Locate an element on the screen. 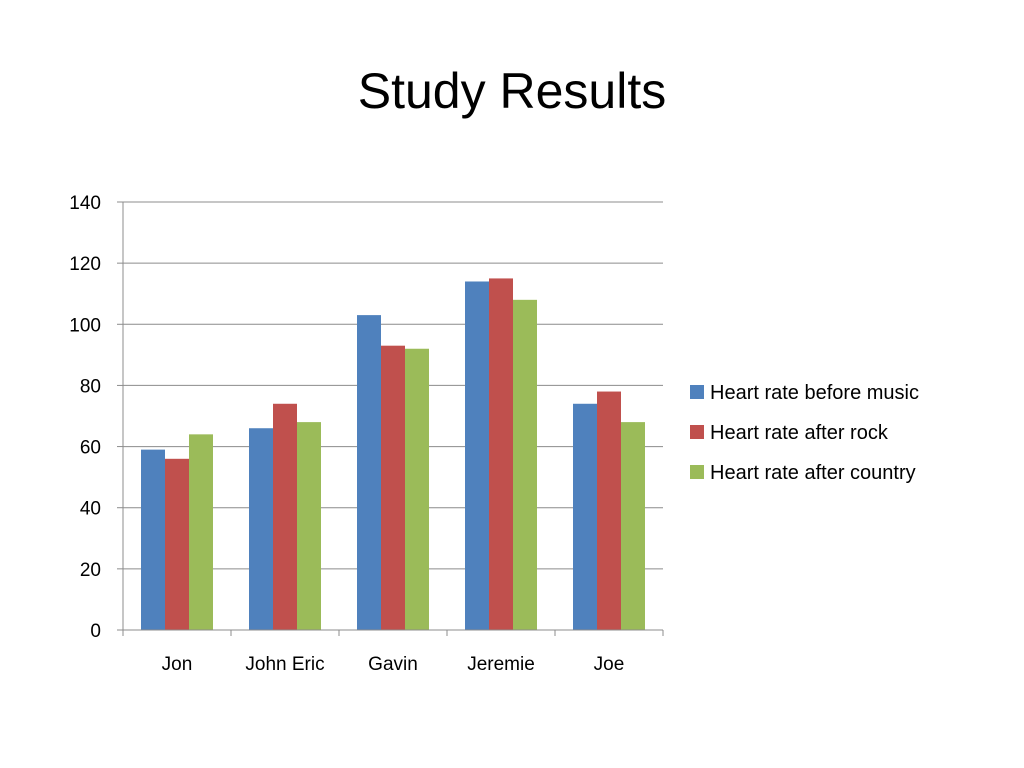 Image resolution: width=1024 pixels, height=768 pixels. legend-label: Heart rate before music is located at coordinates (814, 393).